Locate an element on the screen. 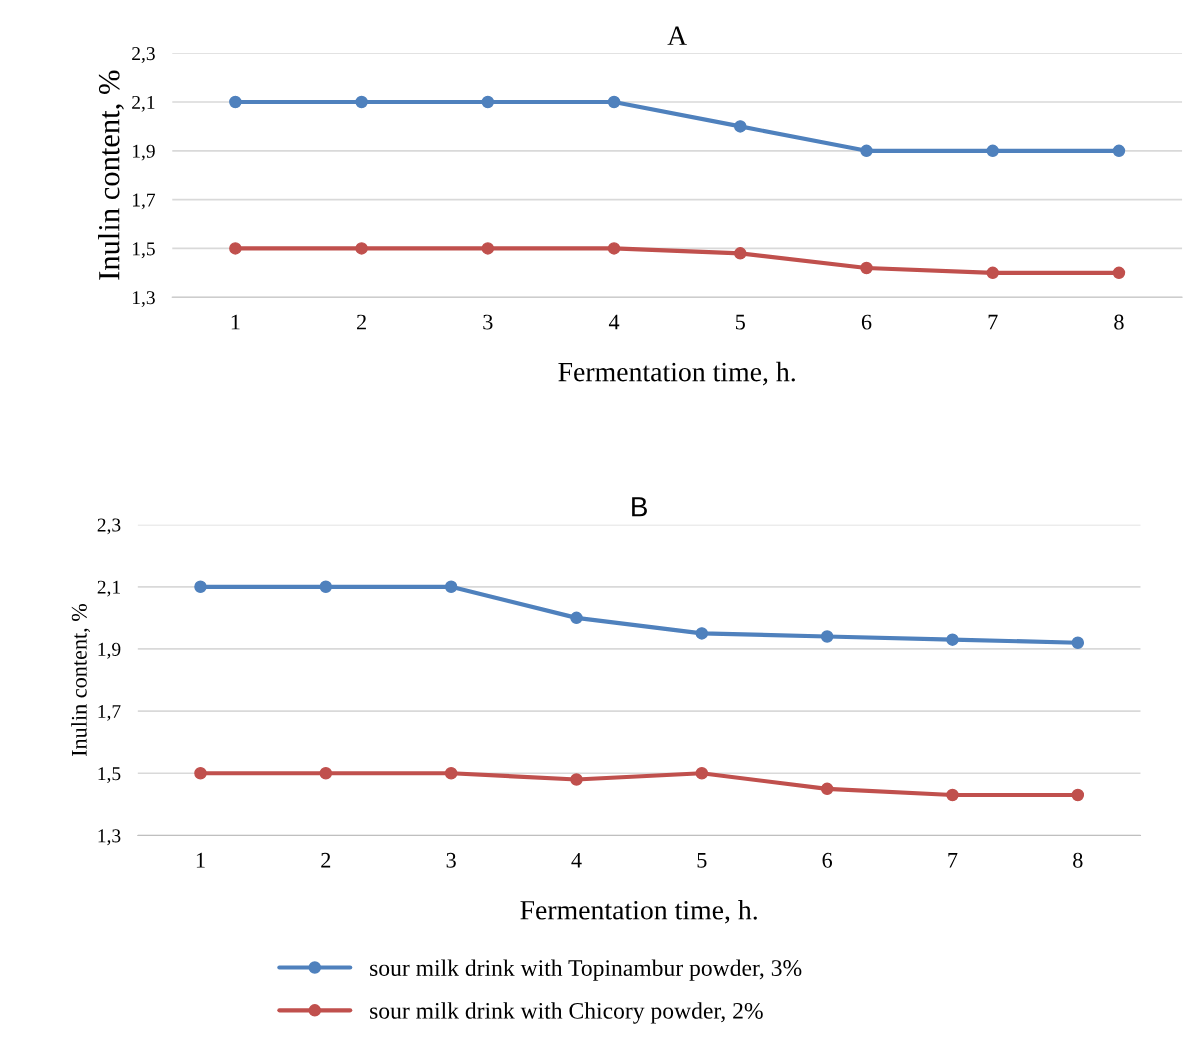 This screenshot has width=1188, height=1043. legend-label: sour milk drink with Chicory powder, 2% is located at coordinates (566, 1013).